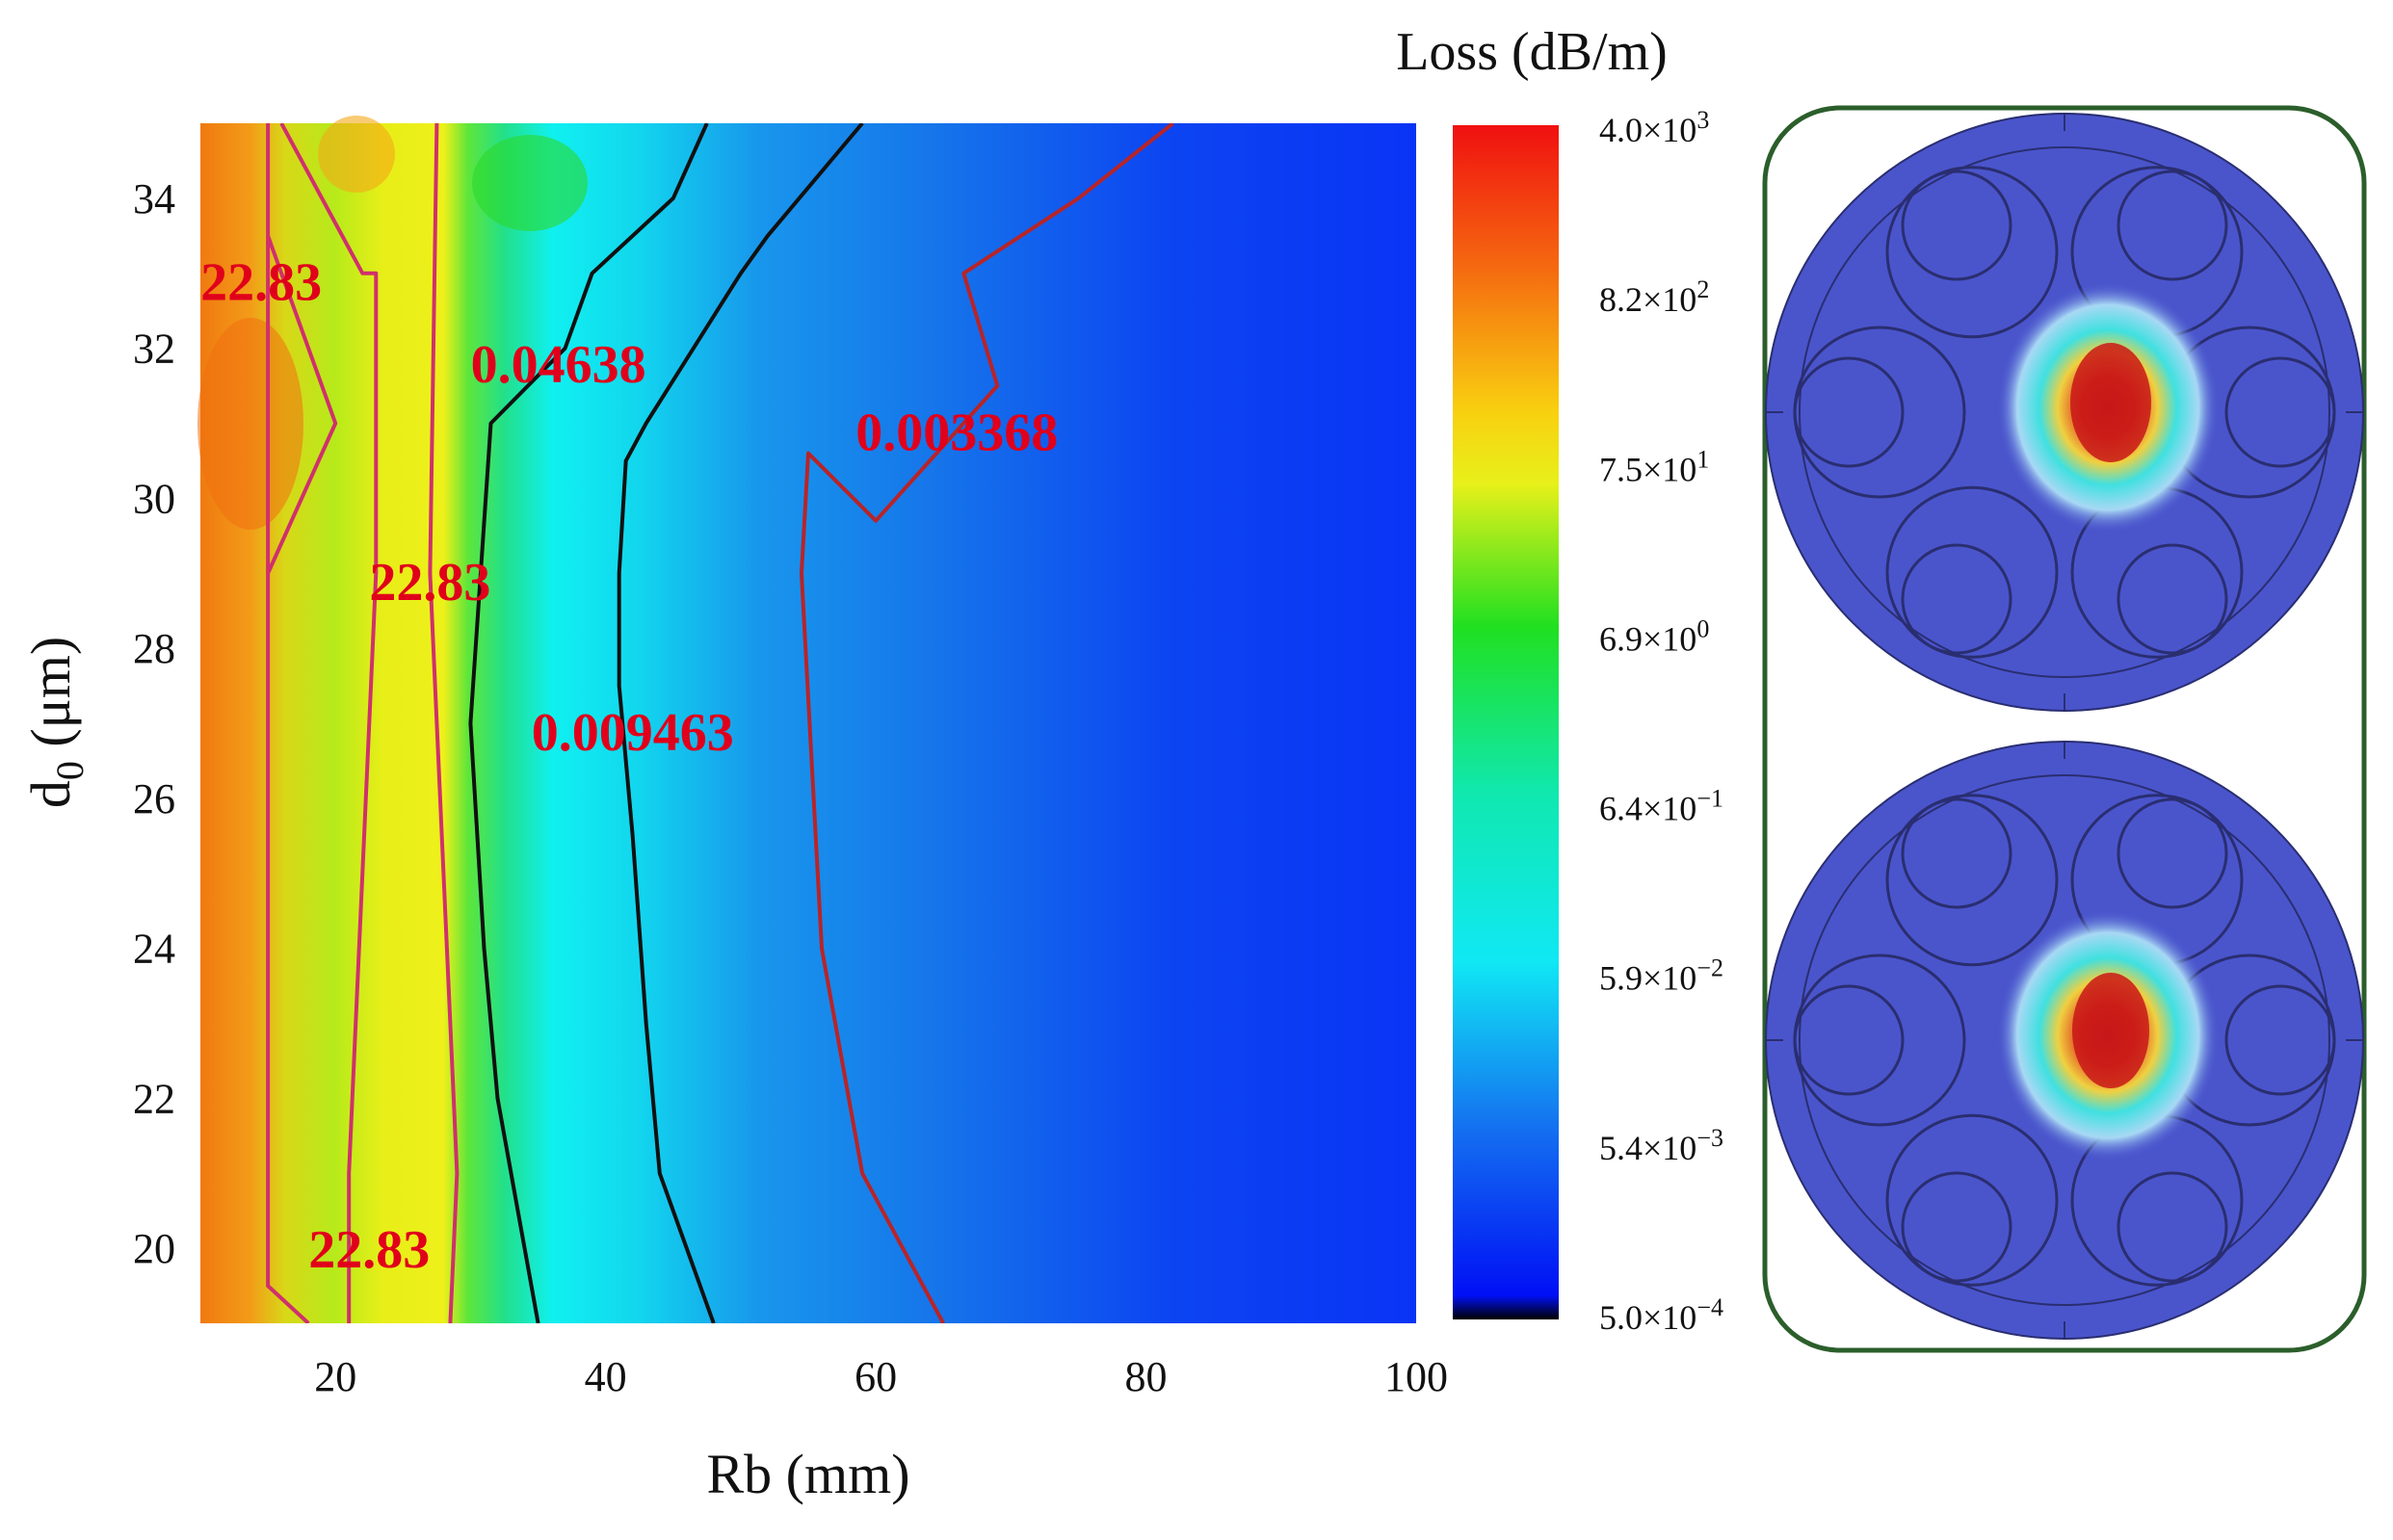 This screenshot has height=1540, width=2393. What do you see at coordinates (1654, 127) in the screenshot?
I see `colorbar-tick-label: 4.0×10³` at bounding box center [1654, 127].